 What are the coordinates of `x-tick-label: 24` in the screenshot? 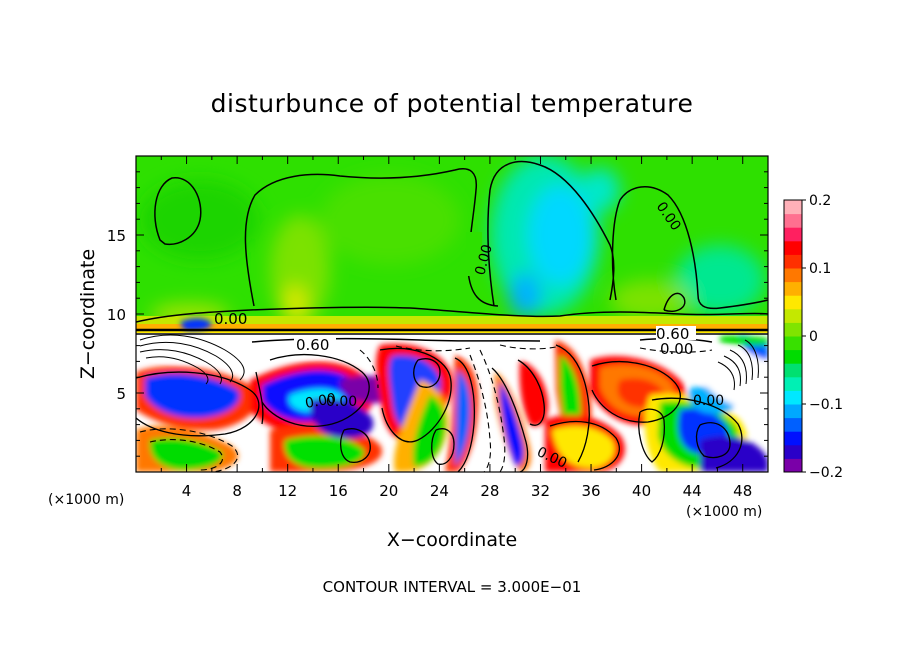 It's located at (439, 491).